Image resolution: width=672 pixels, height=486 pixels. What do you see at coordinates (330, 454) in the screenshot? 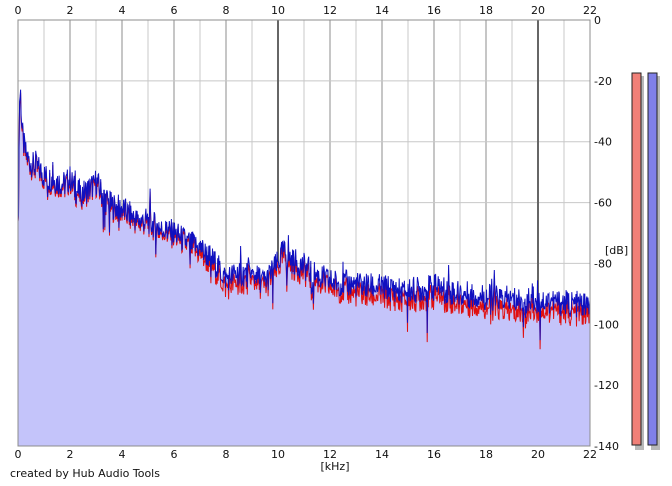
I see `x-tick-label-bottom: 12` at bounding box center [330, 454].